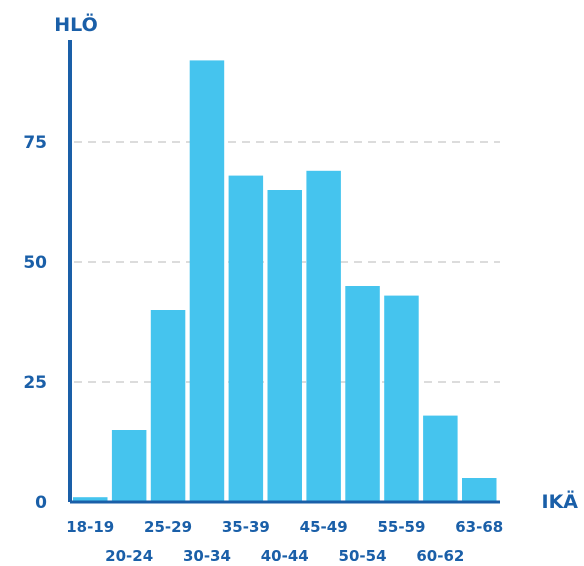 This screenshot has width=584, height=566. I want to click on x-tick-label: 18-19, so click(90, 527).